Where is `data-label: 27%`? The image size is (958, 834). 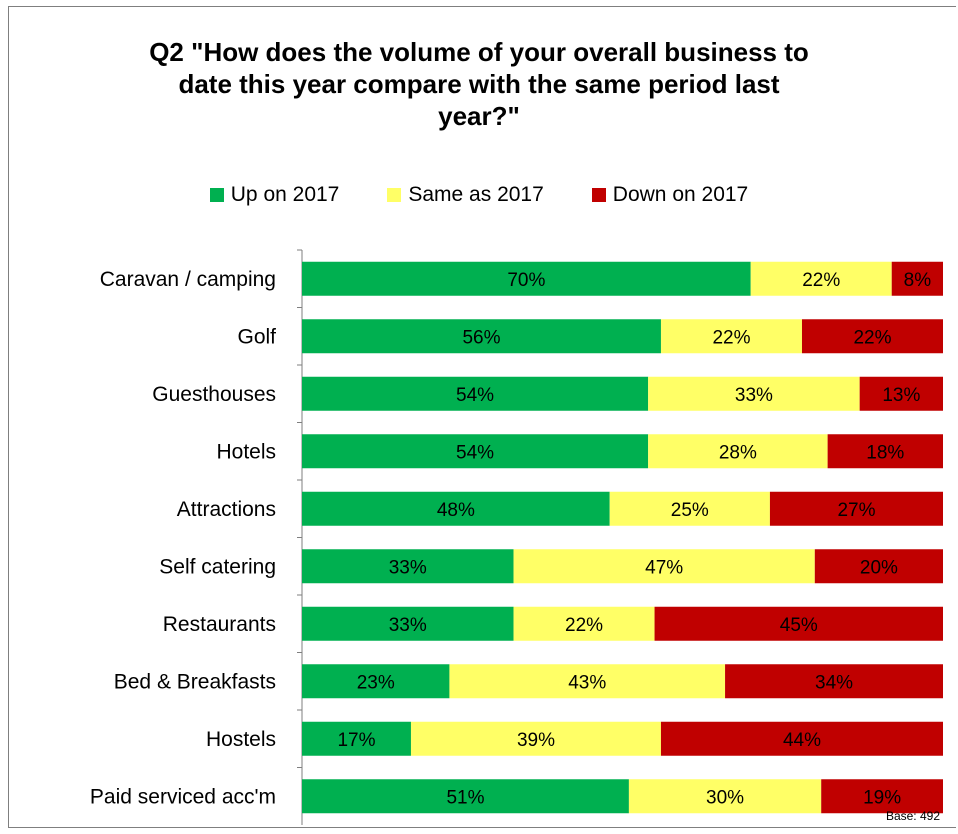
data-label: 27% is located at coordinates (856, 510).